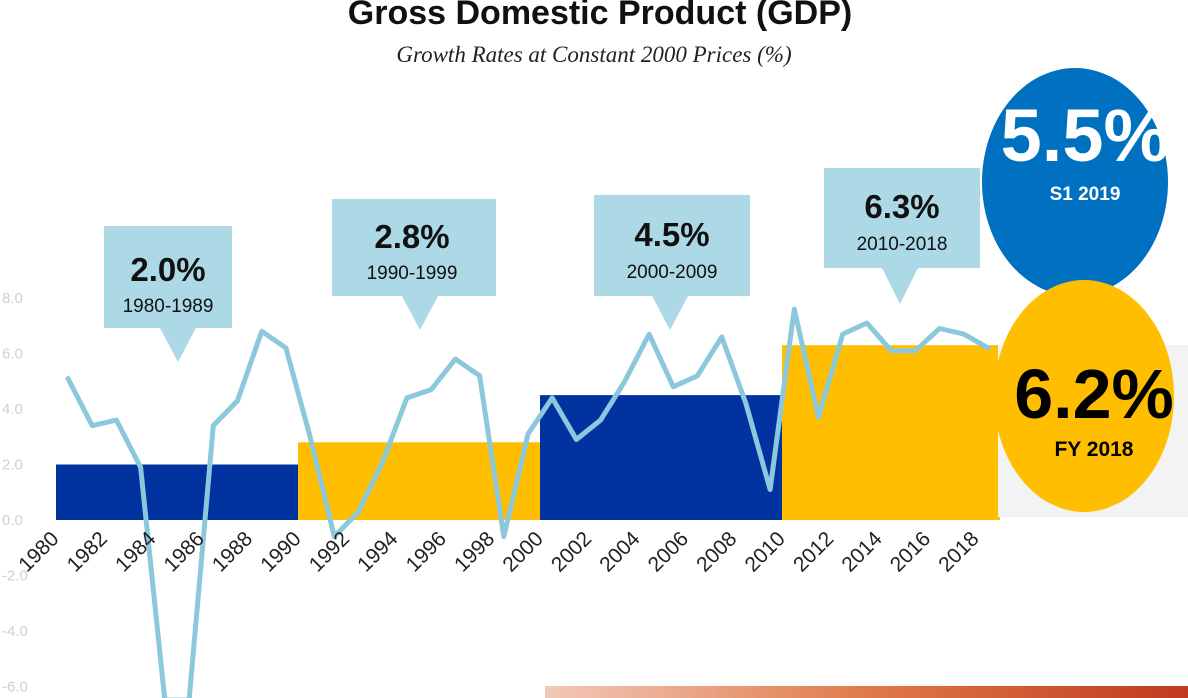 The image size is (1188, 698). What do you see at coordinates (672, 272) in the screenshot?
I see `callout-period: 2000-2009` at bounding box center [672, 272].